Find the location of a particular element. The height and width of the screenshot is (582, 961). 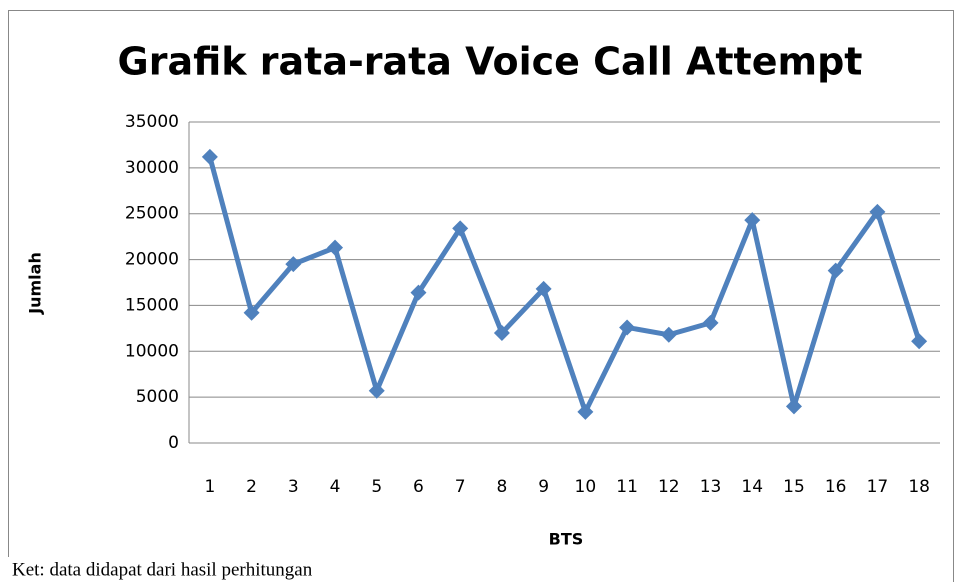

y-tick-label: 15000 is located at coordinates (152, 305).